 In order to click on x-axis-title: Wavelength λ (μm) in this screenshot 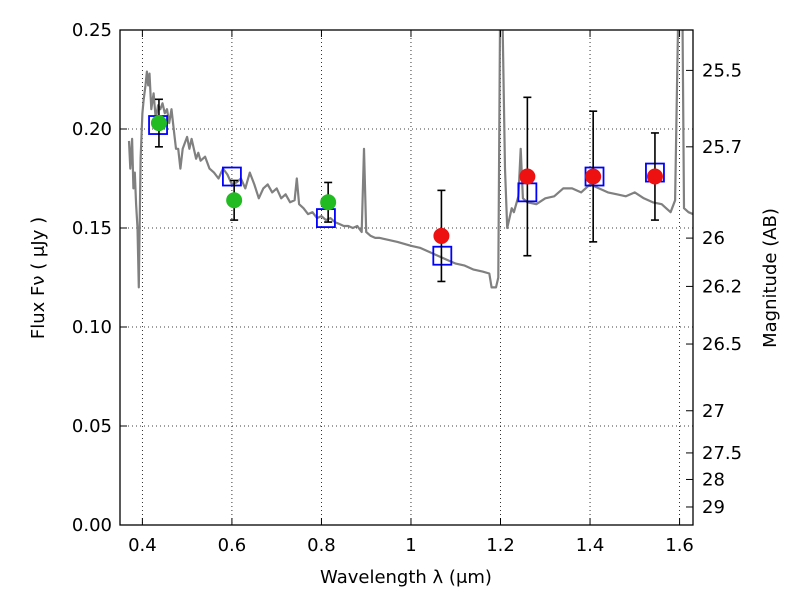, I will do `click(406, 577)`.